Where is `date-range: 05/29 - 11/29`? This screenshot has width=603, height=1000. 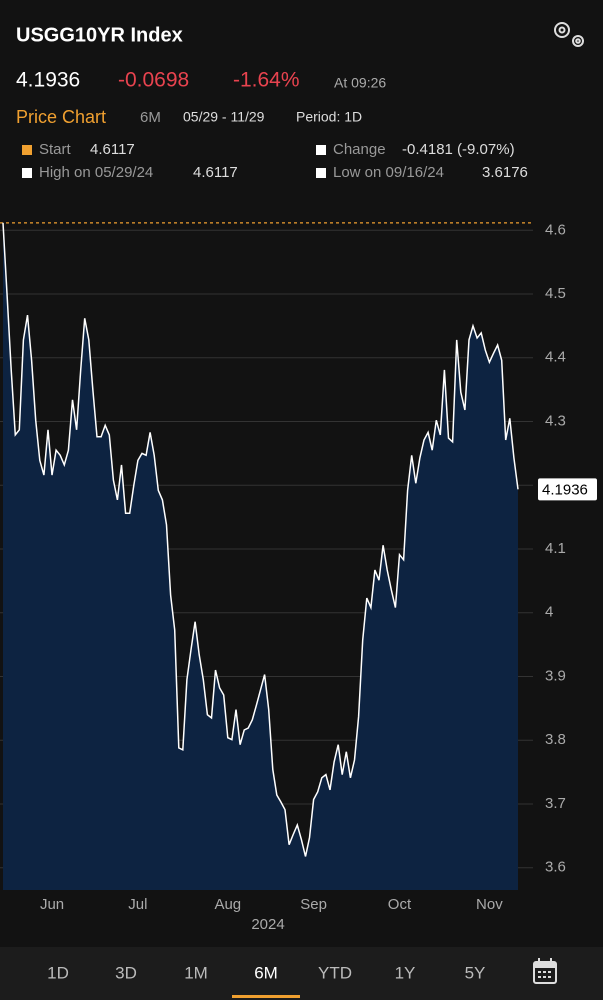
date-range: 05/29 - 11/29 is located at coordinates (224, 117).